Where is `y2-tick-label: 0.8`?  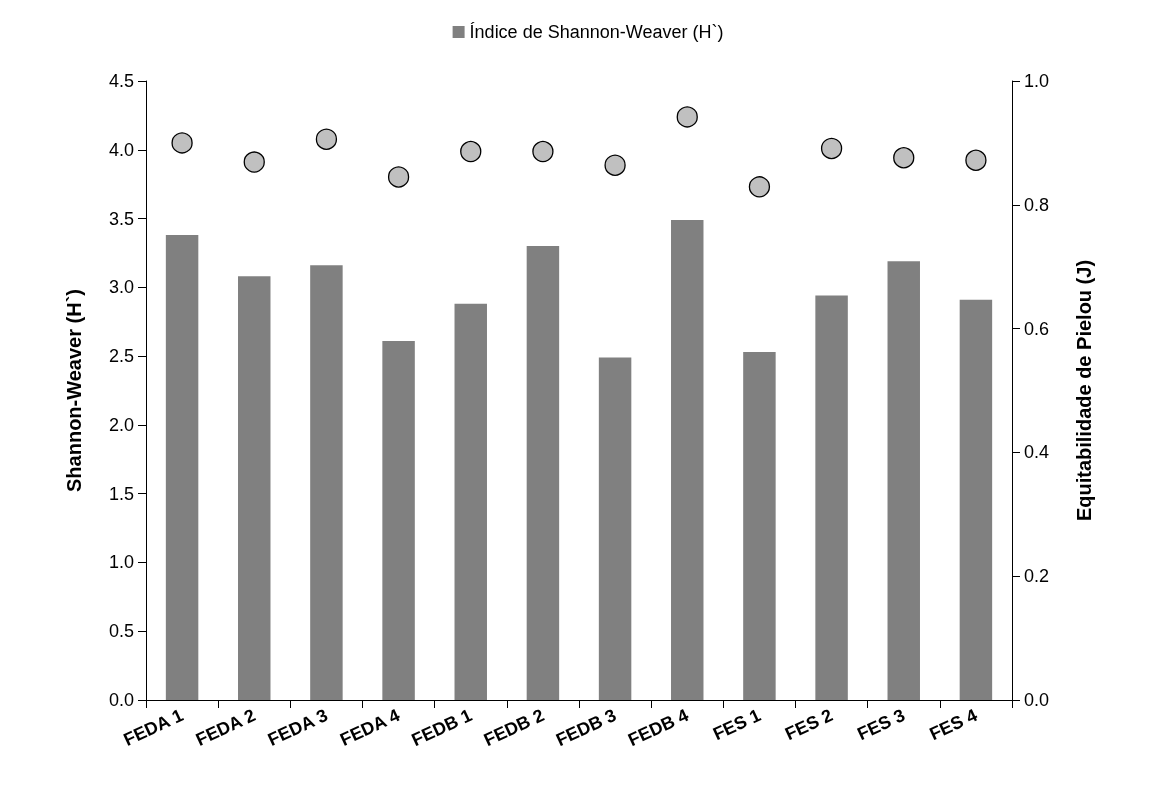
y2-tick-label: 0.8 is located at coordinates (1037, 204).